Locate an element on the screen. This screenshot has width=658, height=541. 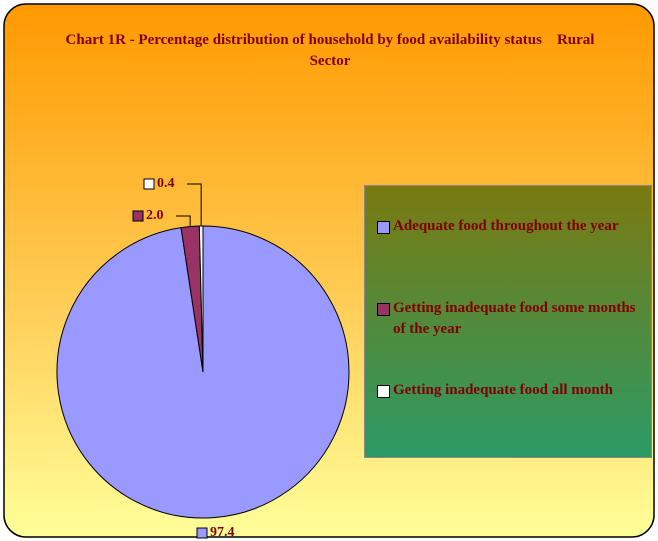
data-label: 97.4 is located at coordinates (222, 532).